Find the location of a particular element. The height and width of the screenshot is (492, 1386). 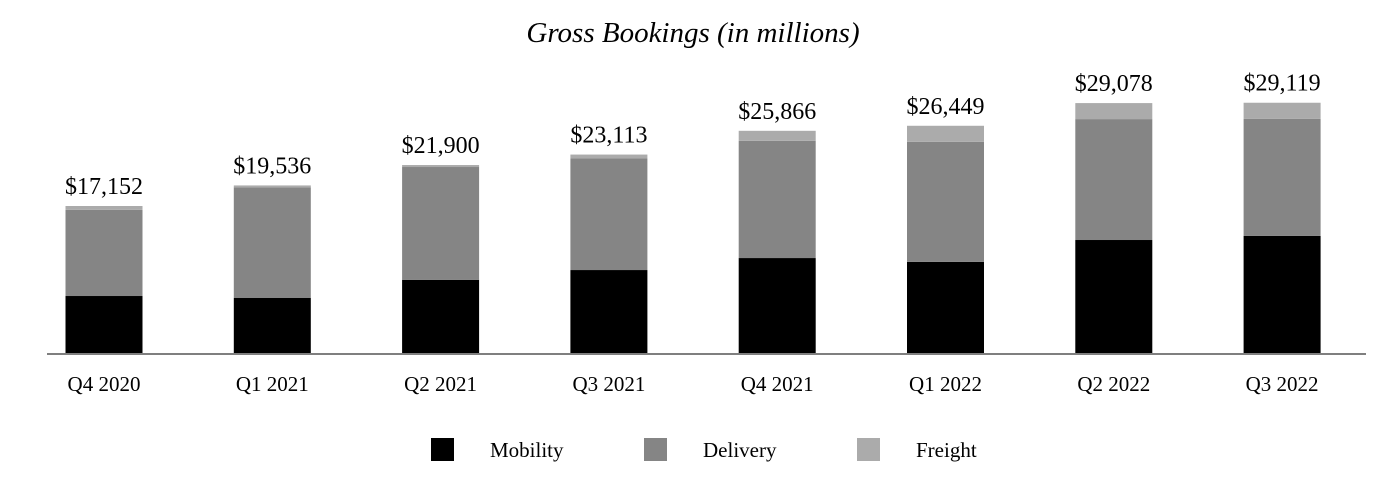

bar-stack: $19,536 is located at coordinates (272, 253).